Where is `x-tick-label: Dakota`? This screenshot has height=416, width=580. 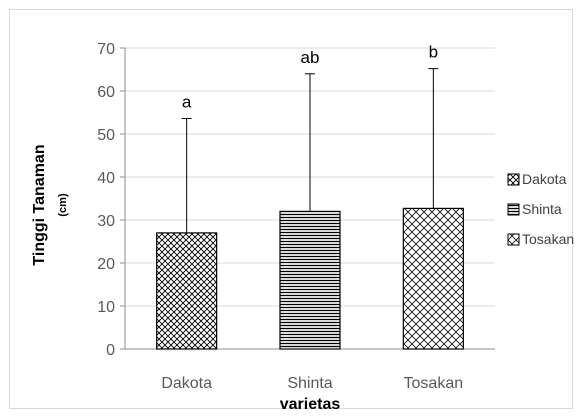 x-tick-label: Dakota is located at coordinates (186, 383).